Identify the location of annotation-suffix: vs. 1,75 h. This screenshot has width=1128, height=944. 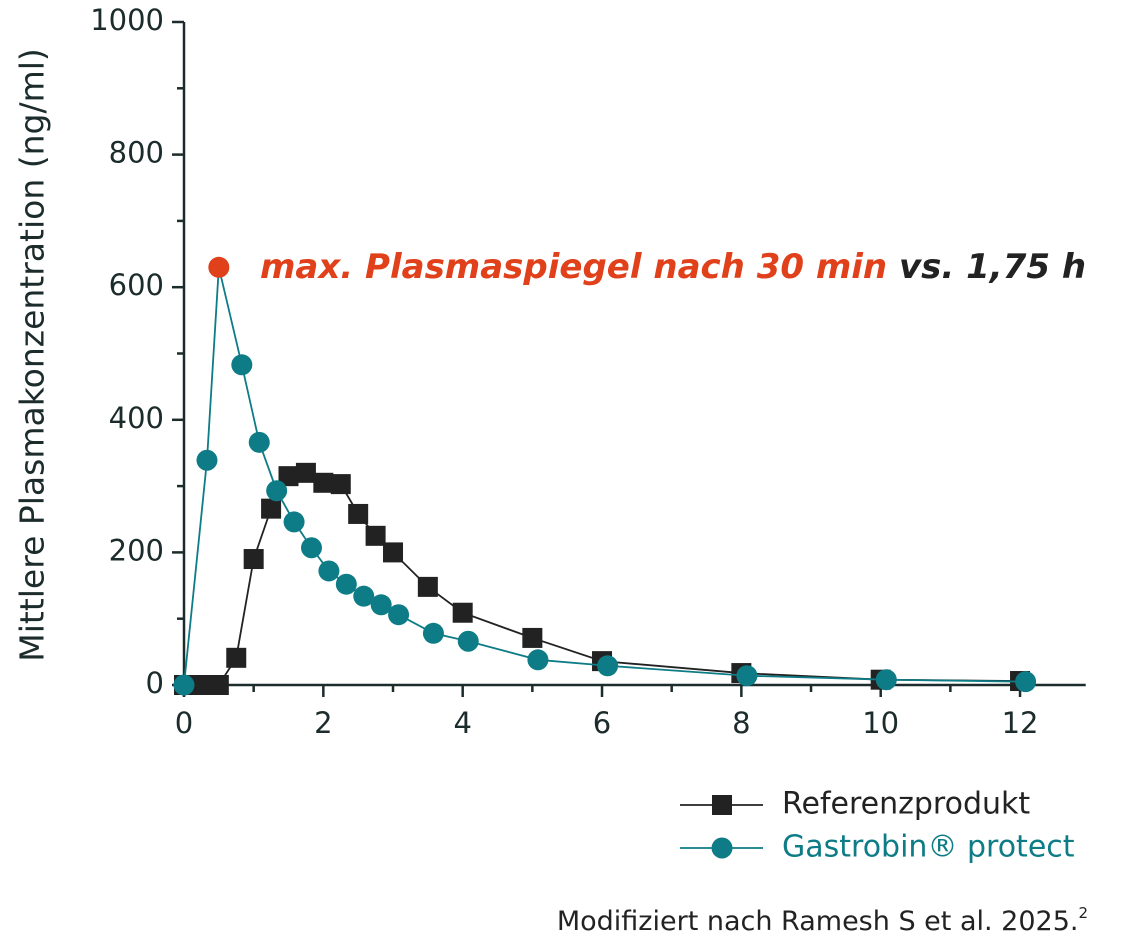
(986, 267).